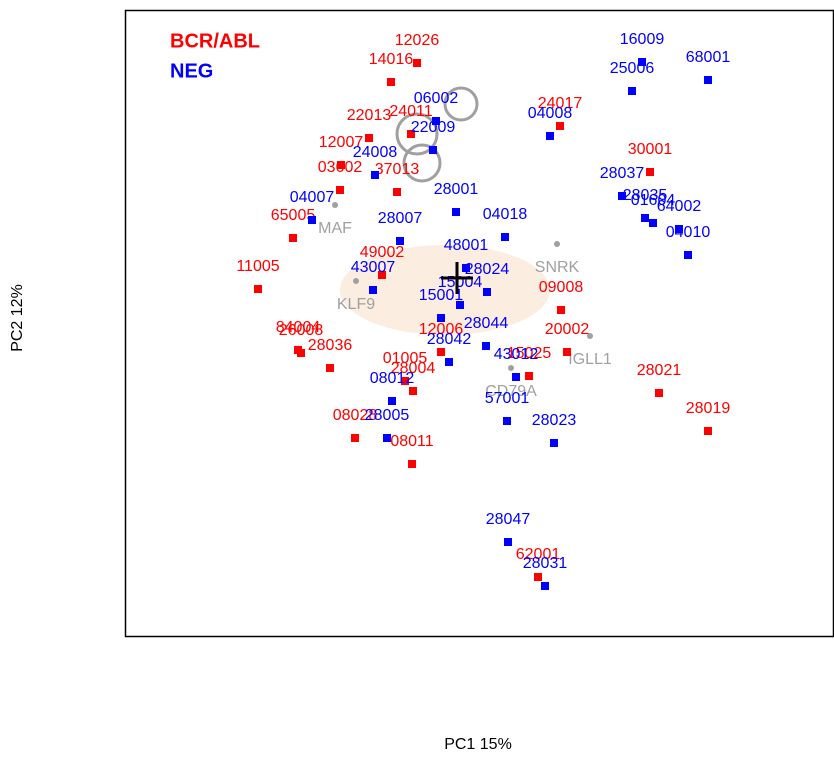 Image resolution: width=834 pixels, height=763 pixels. I want to click on point-label: 03602, so click(340, 167).